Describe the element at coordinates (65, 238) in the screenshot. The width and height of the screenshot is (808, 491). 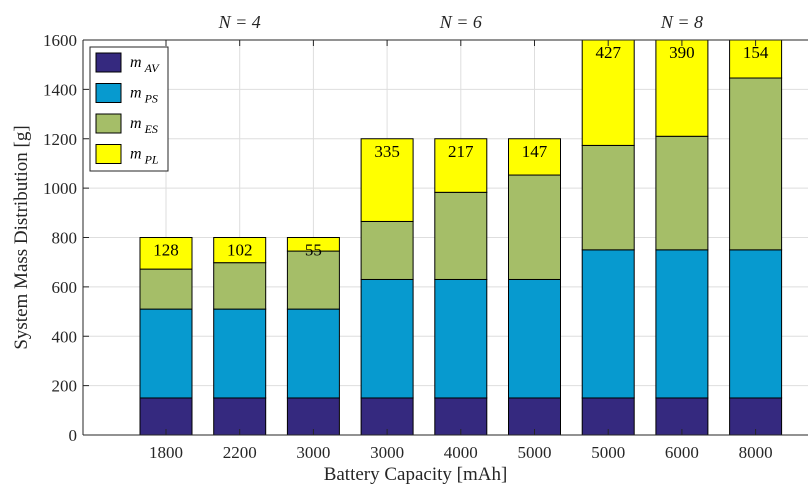
I see `y-tick-label: 800` at that location.